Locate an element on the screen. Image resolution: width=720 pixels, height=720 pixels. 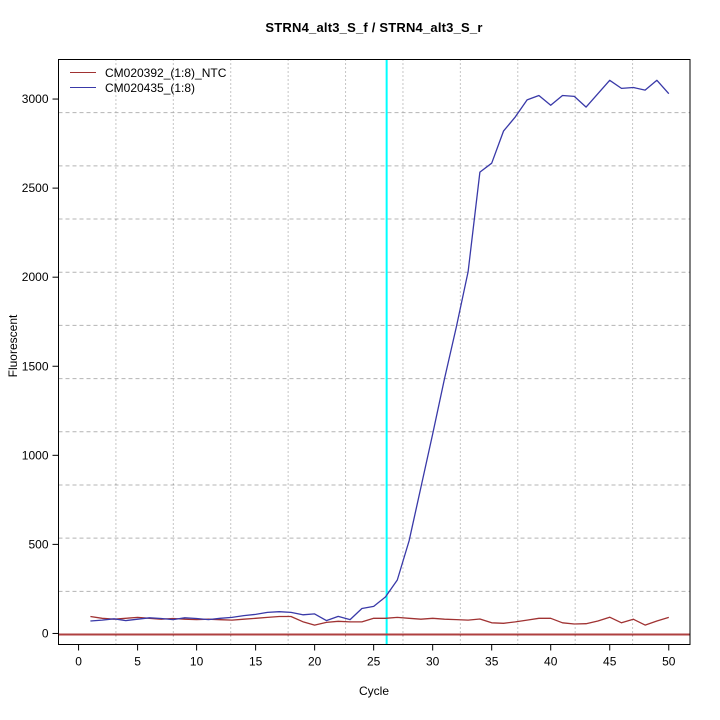
y-tick-label: 1000 is located at coordinates (35, 455).